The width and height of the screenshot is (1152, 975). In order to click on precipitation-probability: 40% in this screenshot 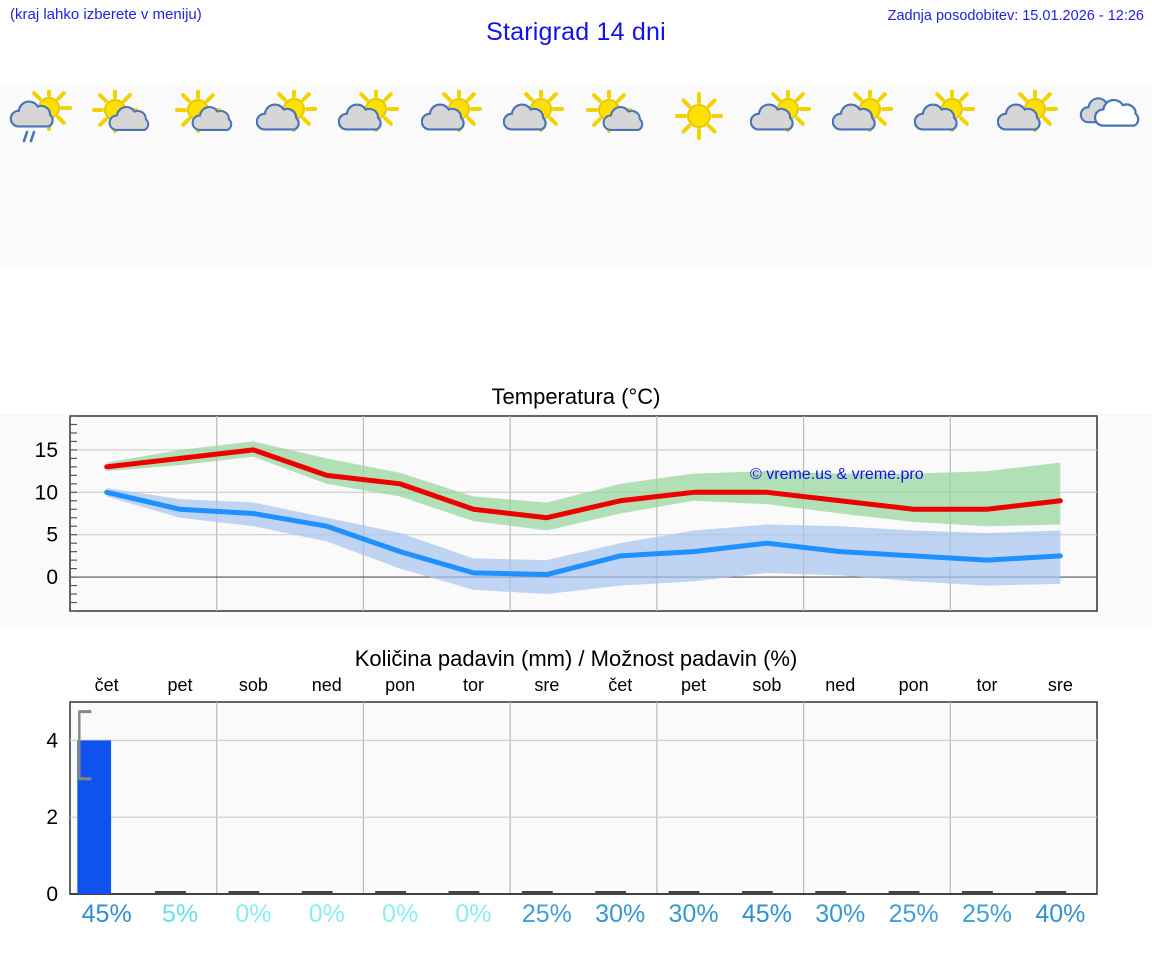, I will do `click(1060, 914)`.